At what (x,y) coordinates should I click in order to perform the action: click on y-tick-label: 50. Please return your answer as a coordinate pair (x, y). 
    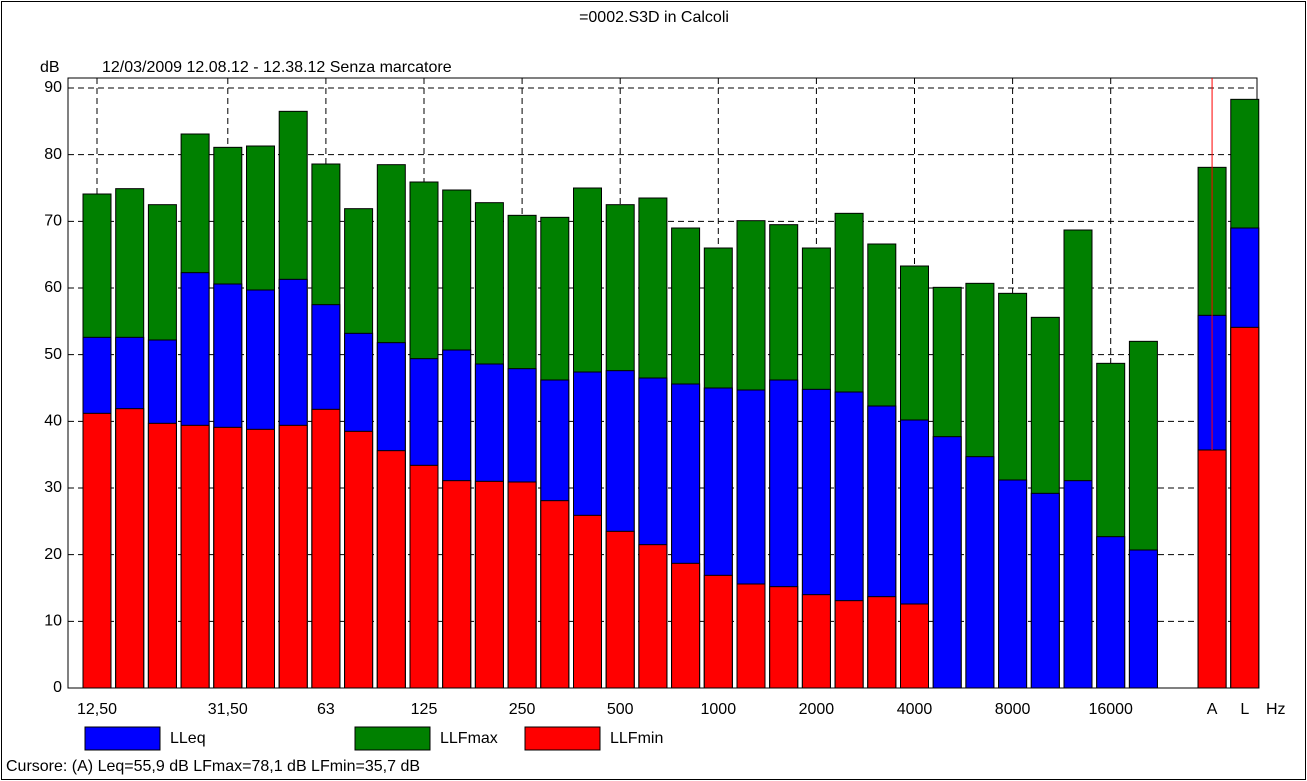
    Looking at the image, I should click on (53, 354).